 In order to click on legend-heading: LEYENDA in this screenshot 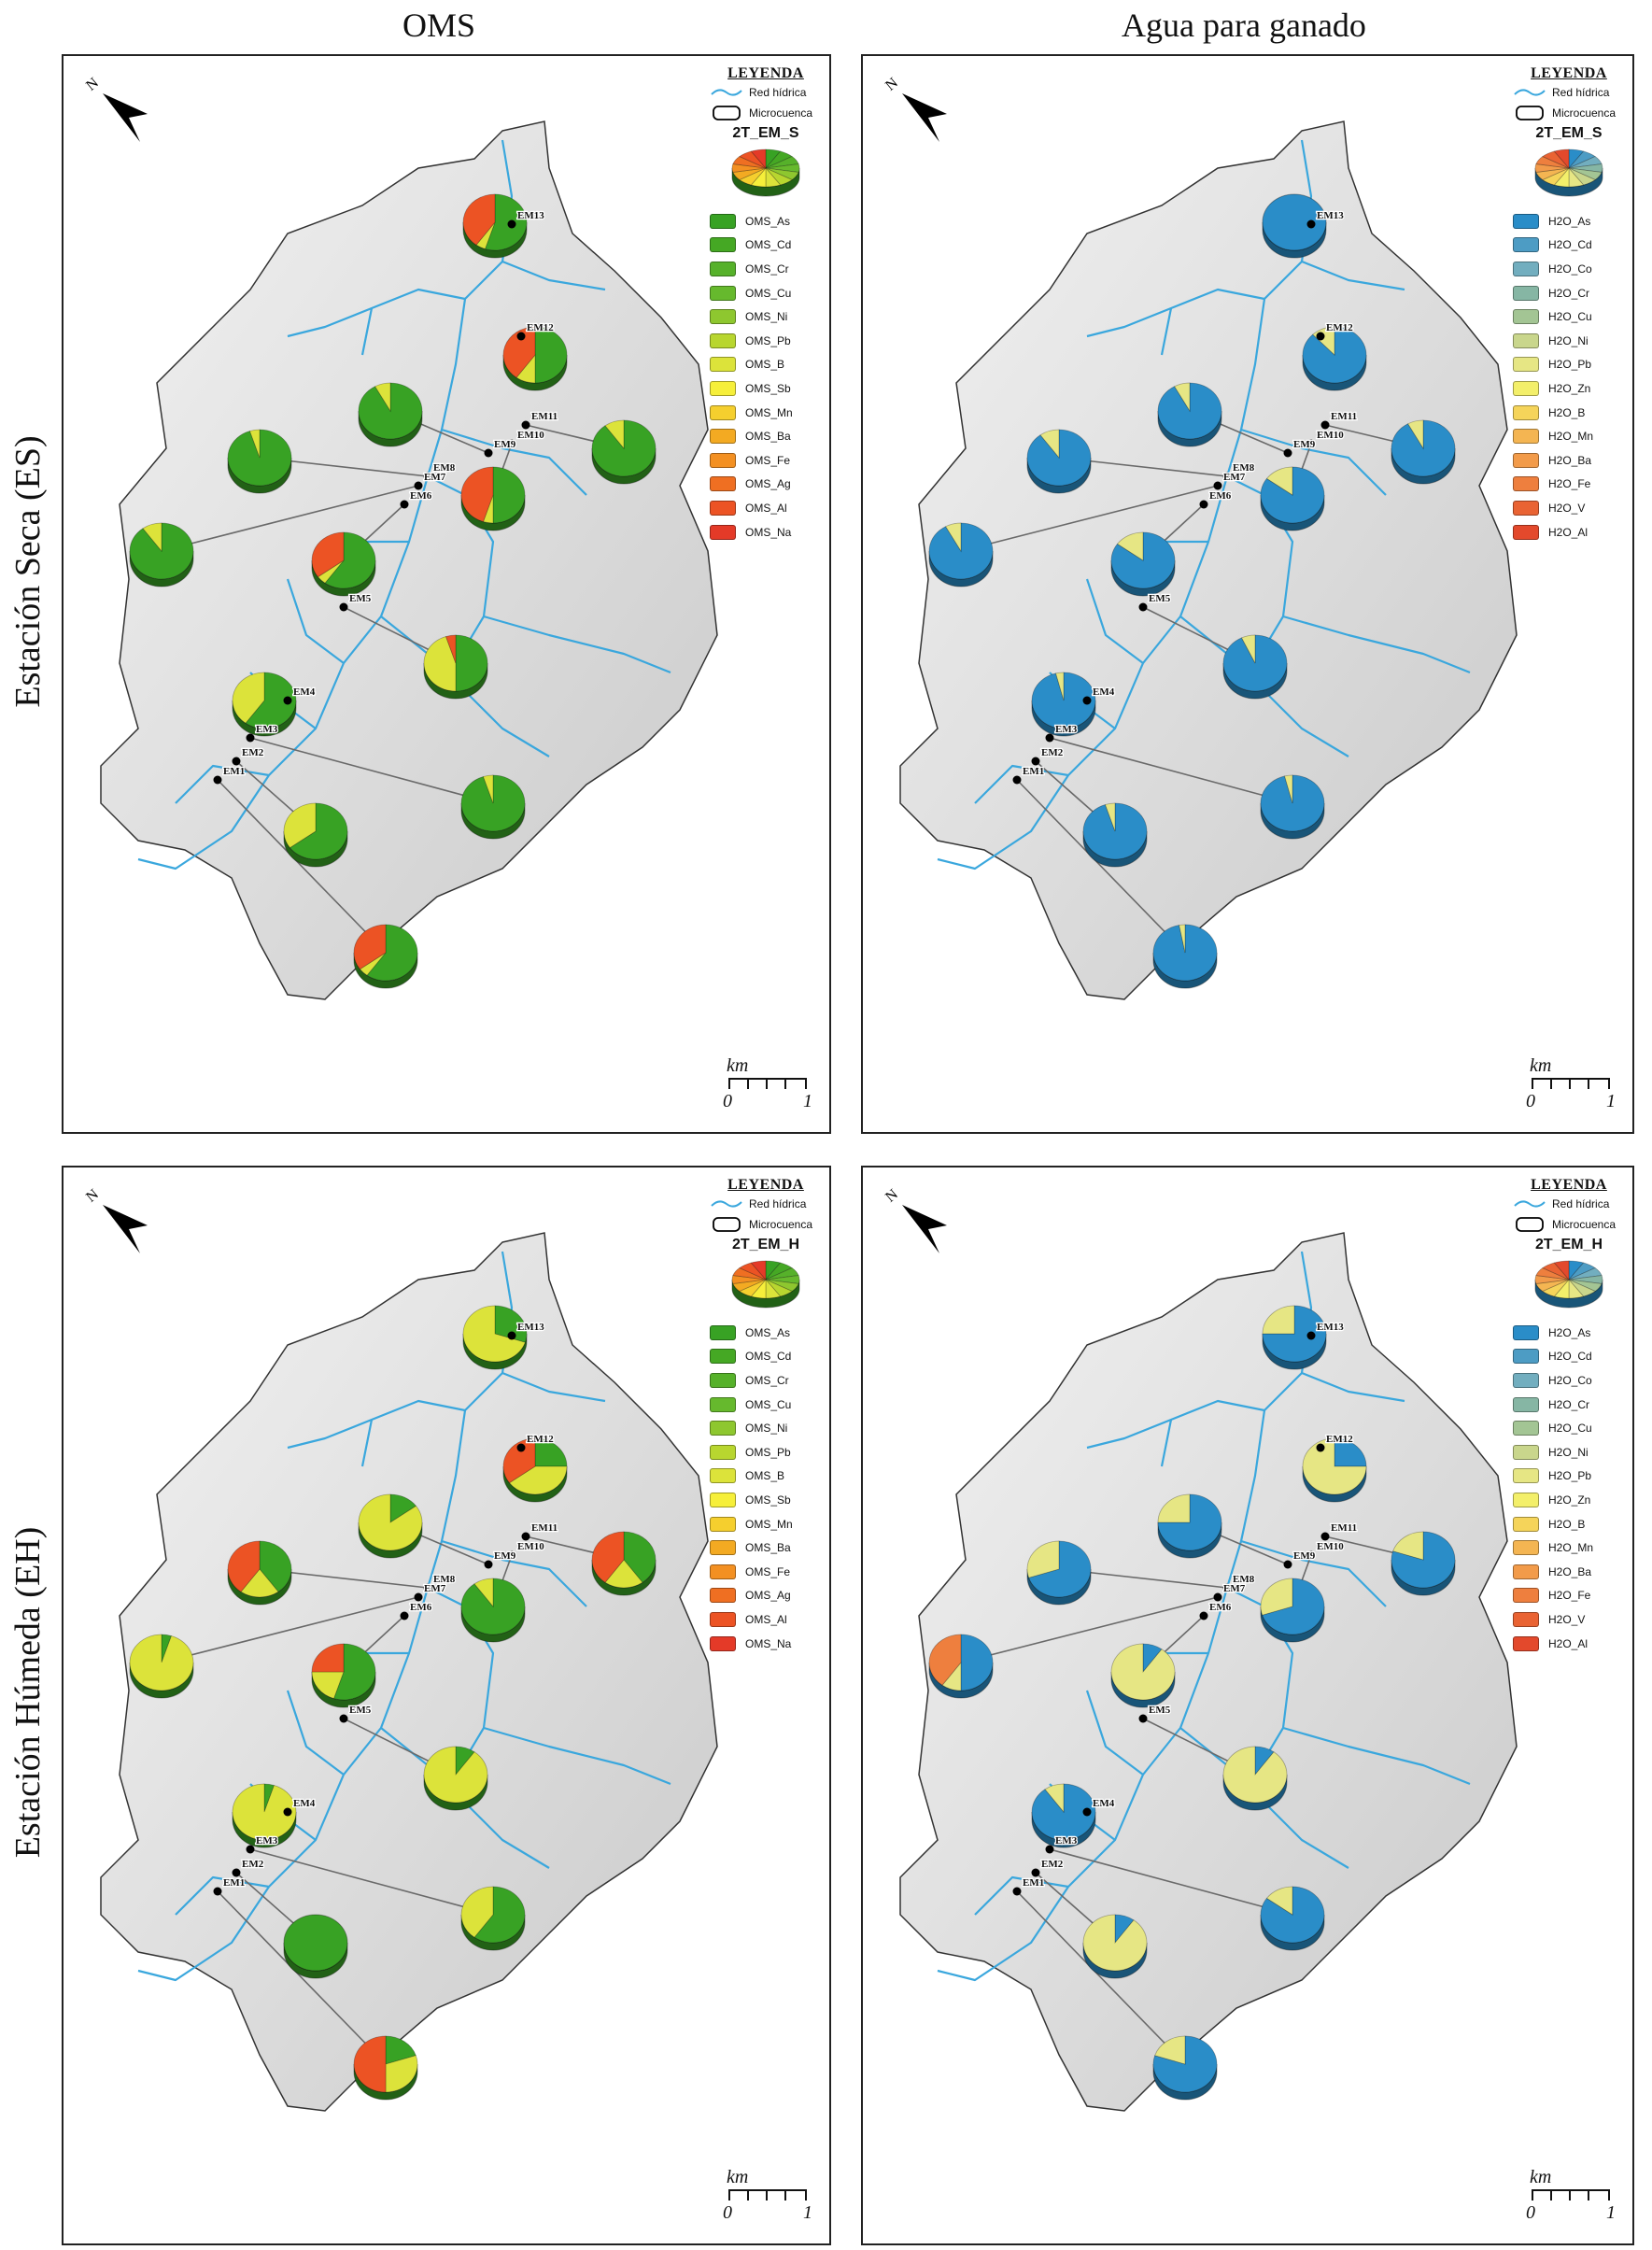, I will do `click(765, 73)`.